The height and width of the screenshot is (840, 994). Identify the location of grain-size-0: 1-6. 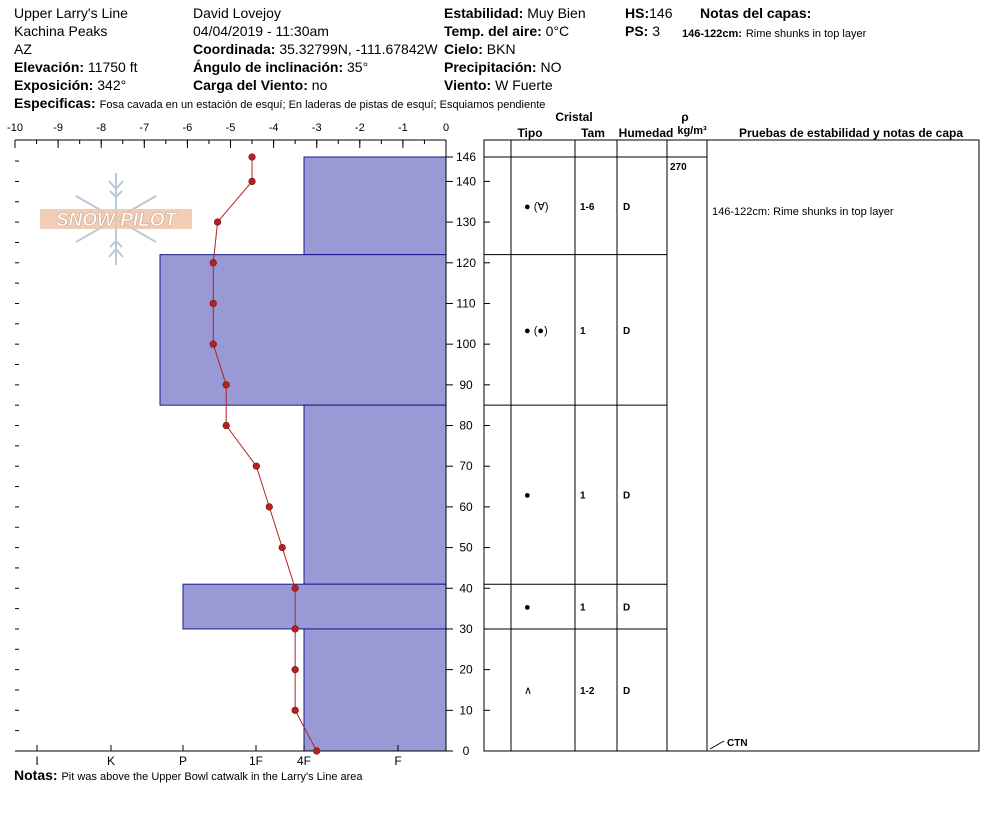
(587, 207).